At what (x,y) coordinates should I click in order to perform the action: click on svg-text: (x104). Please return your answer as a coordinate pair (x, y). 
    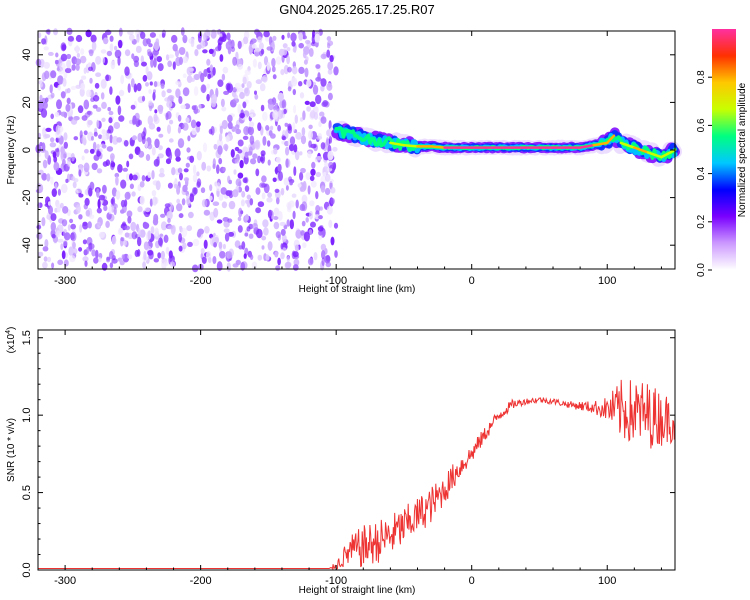
    Looking at the image, I should click on (11, 340).